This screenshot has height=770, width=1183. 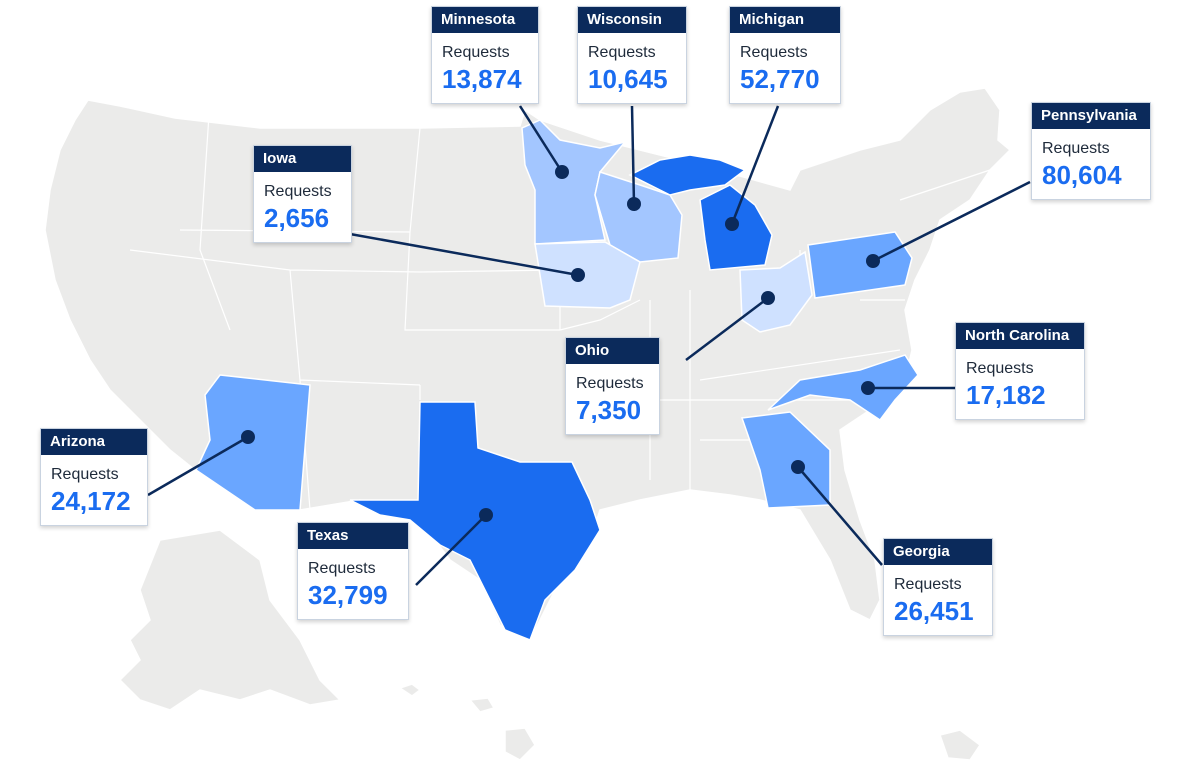 What do you see at coordinates (840, 516) in the screenshot?
I see `leader-line-georgia` at bounding box center [840, 516].